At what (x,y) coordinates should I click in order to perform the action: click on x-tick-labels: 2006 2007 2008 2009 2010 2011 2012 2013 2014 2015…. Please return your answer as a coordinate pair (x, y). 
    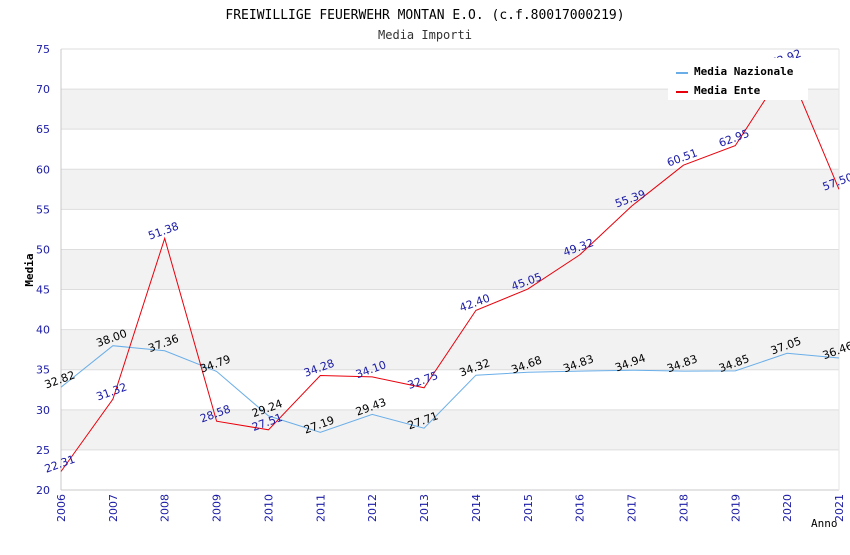
    Looking at the image, I should click on (450, 508).